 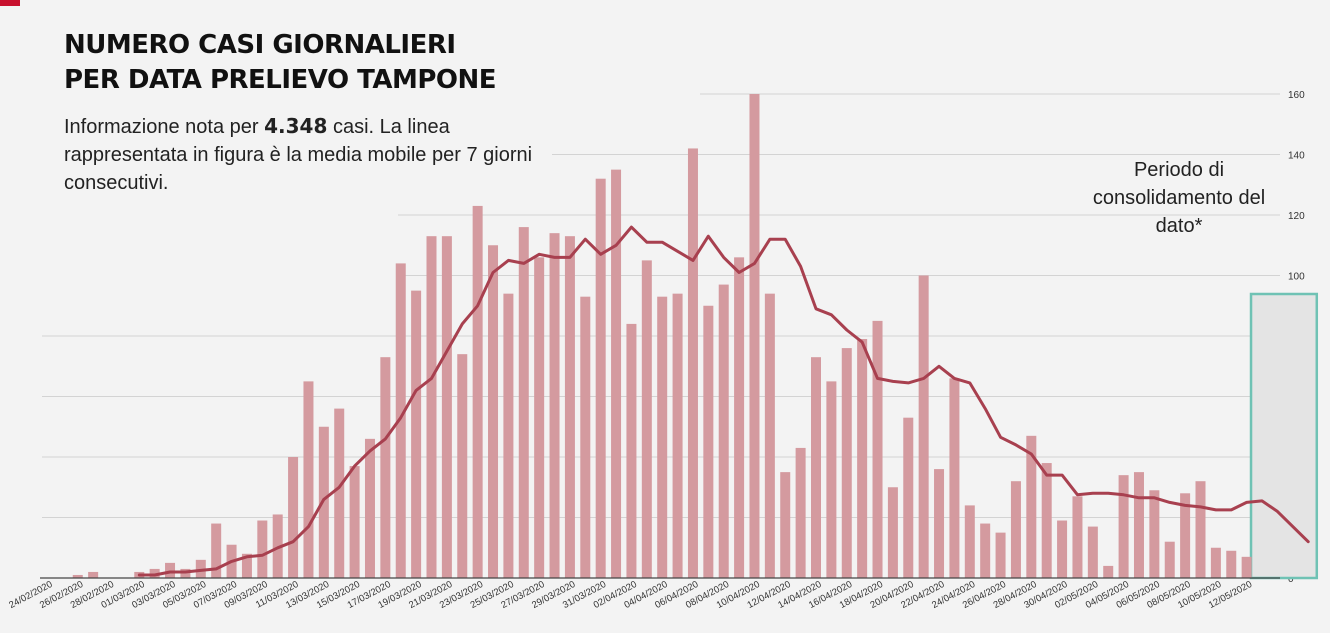 What do you see at coordinates (1179, 198) in the screenshot?
I see `consolidation-period-label: Periodo di consolidamento del dato*` at bounding box center [1179, 198].